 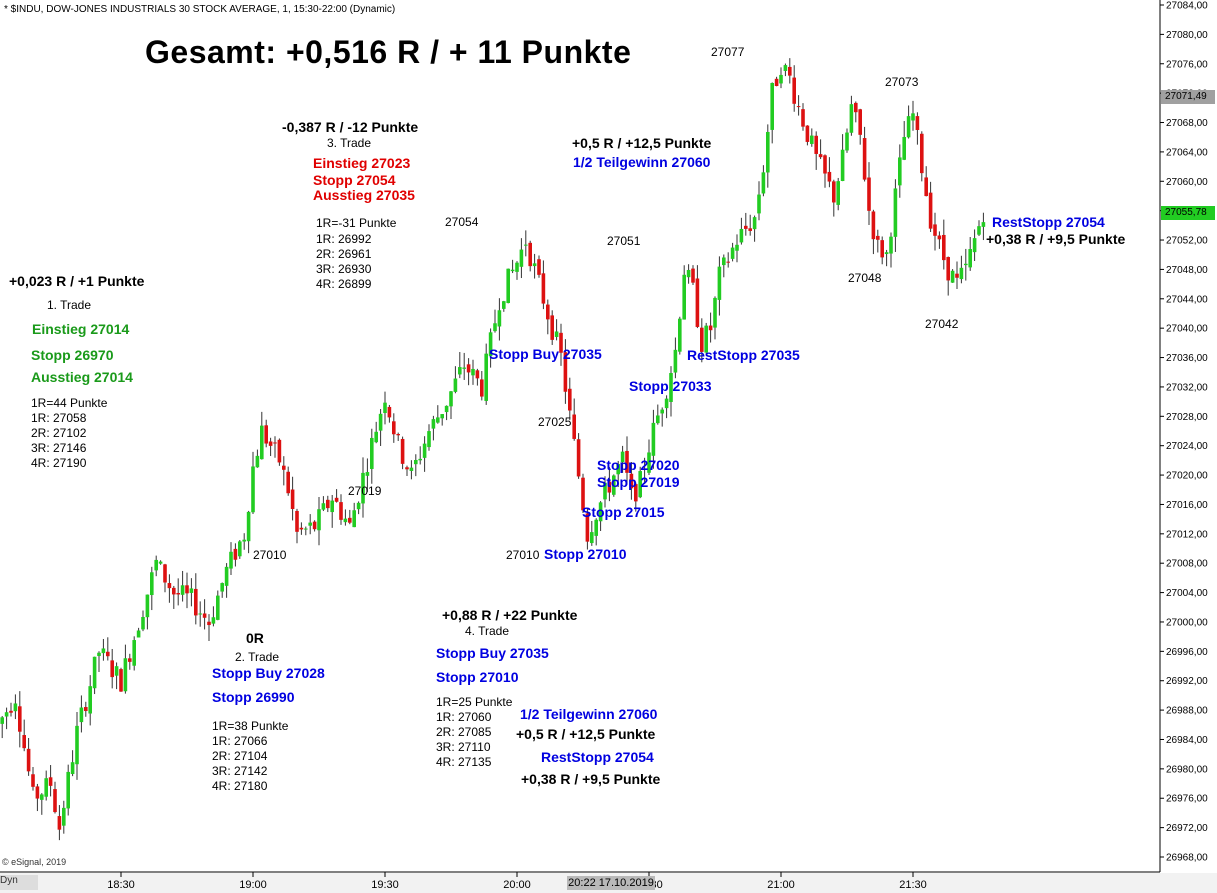 What do you see at coordinates (1187, 417) in the screenshot?
I see `price-tick-label: 27028,00` at bounding box center [1187, 417].